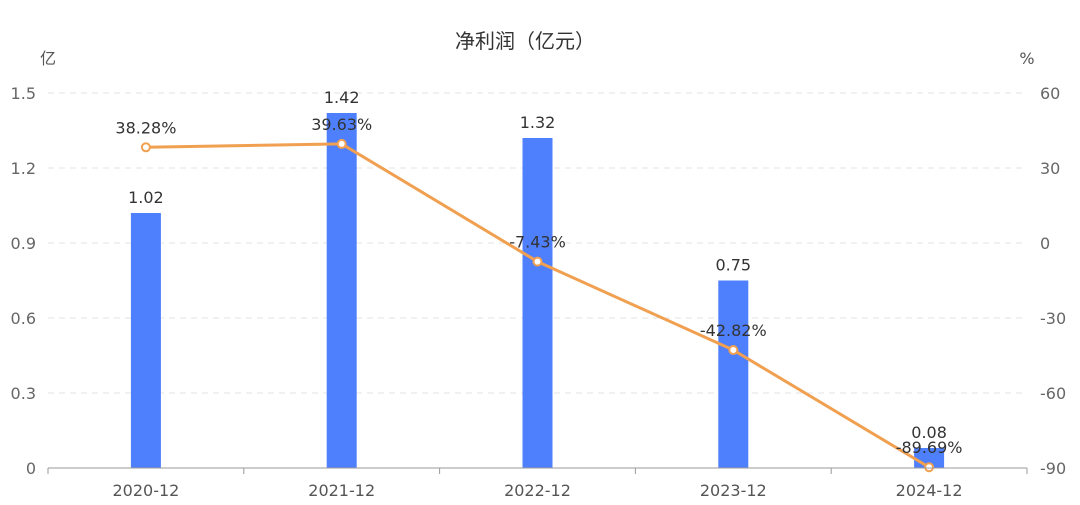  What do you see at coordinates (1026, 58) in the screenshot?
I see `right-axis-unit: %` at bounding box center [1026, 58].